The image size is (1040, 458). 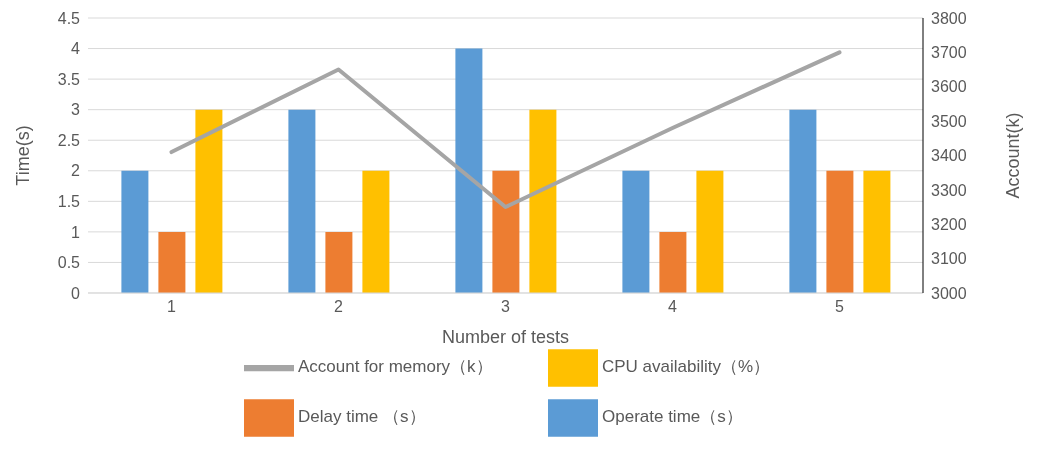 What do you see at coordinates (687, 367) in the screenshot?
I see `legend-label: CPU availability（%）` at bounding box center [687, 367].